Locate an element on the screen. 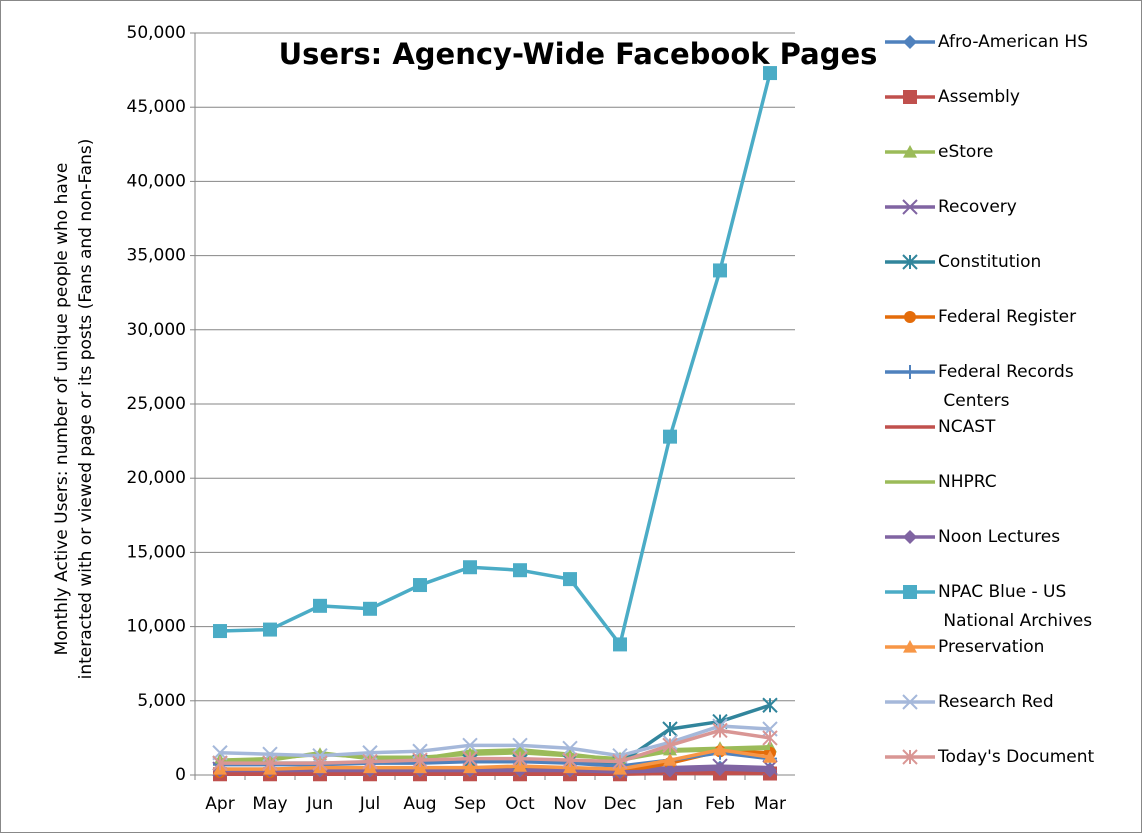 The image size is (1142, 833). legend-label: Today's Document is located at coordinates (1016, 757).